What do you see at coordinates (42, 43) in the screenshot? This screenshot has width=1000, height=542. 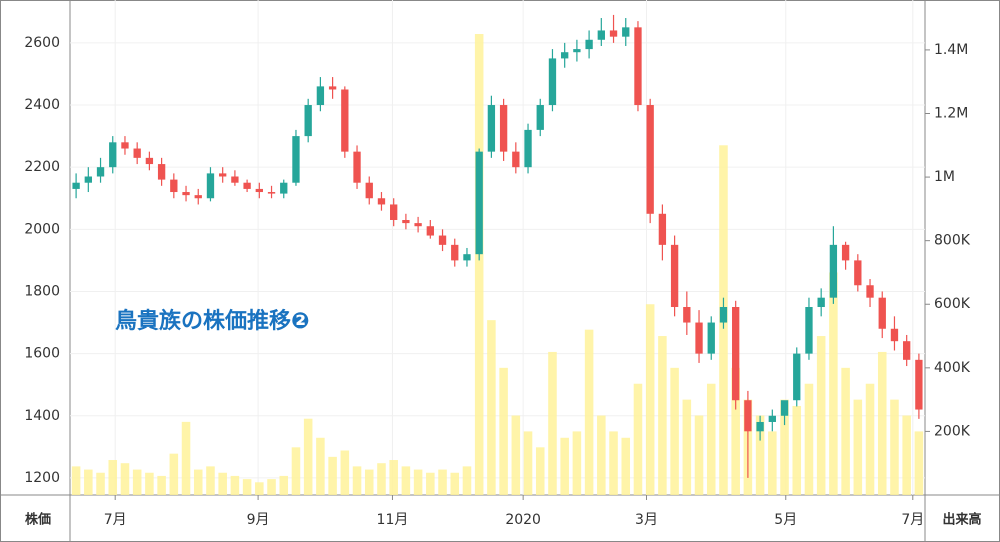 I see `y-tick-label: 2600` at bounding box center [42, 43].